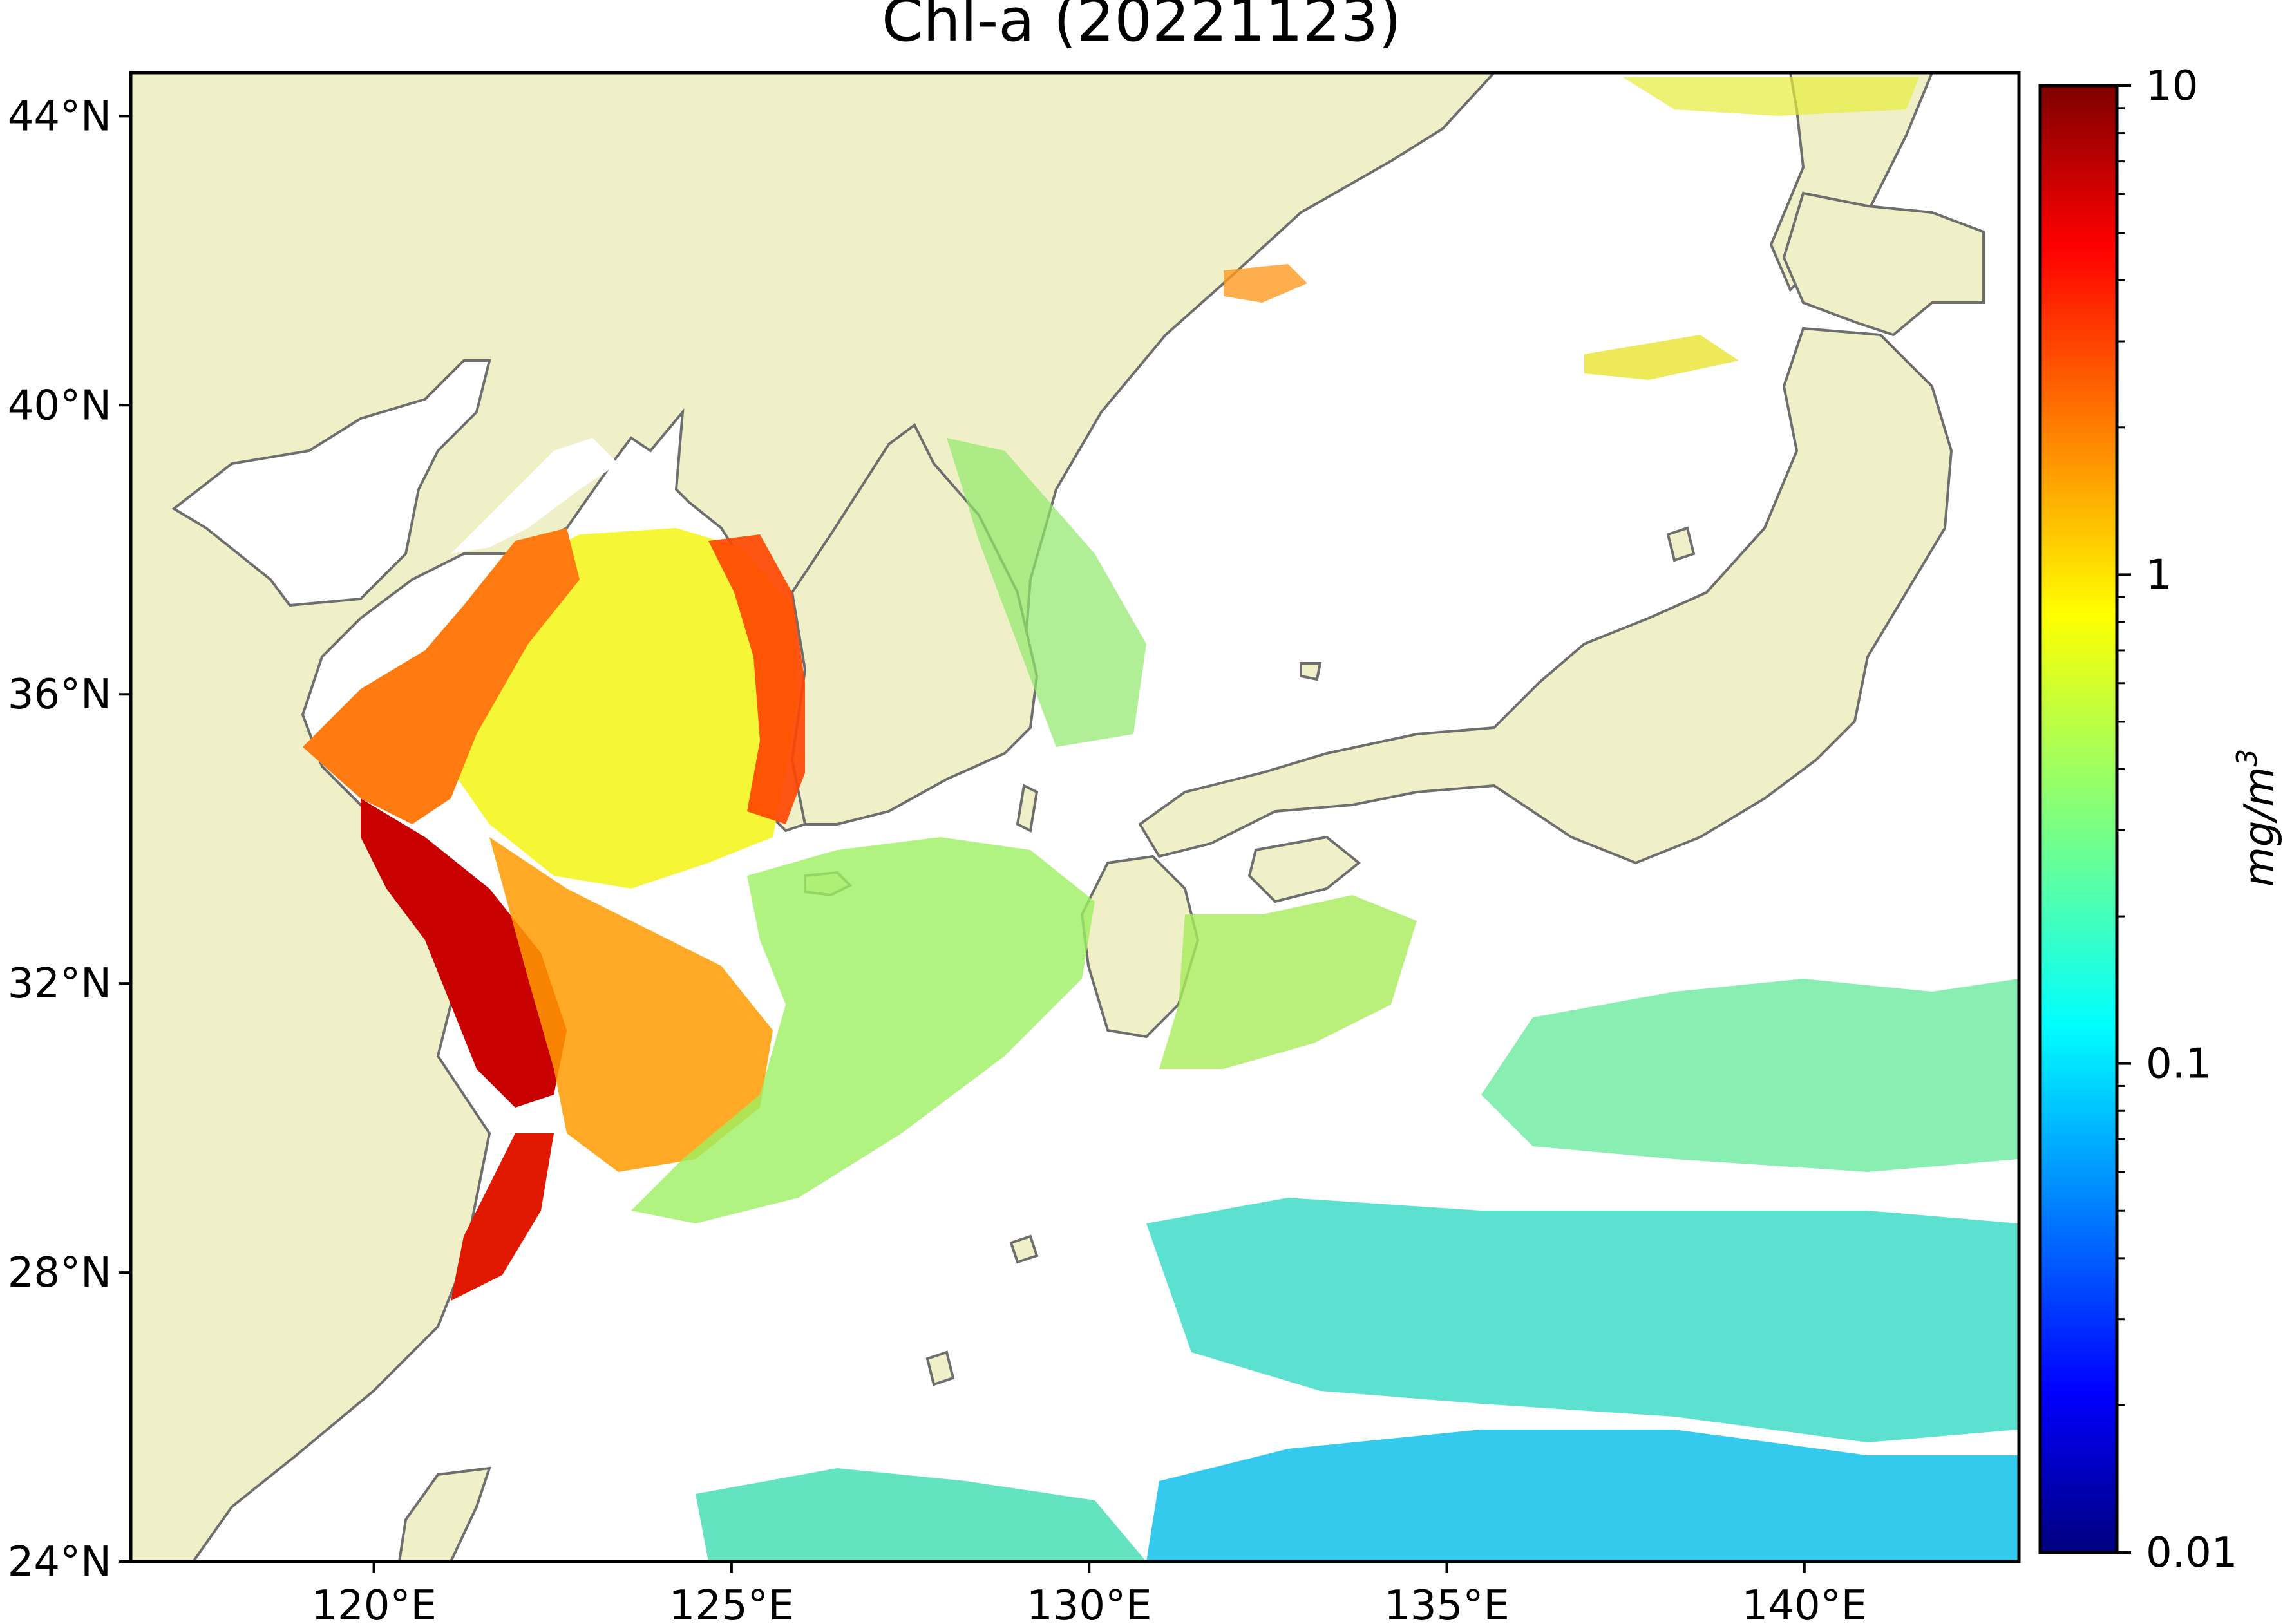 The width and height of the screenshot is (2283, 1624). I want to click on chl-yellow-sea-orange, so click(441, 676).